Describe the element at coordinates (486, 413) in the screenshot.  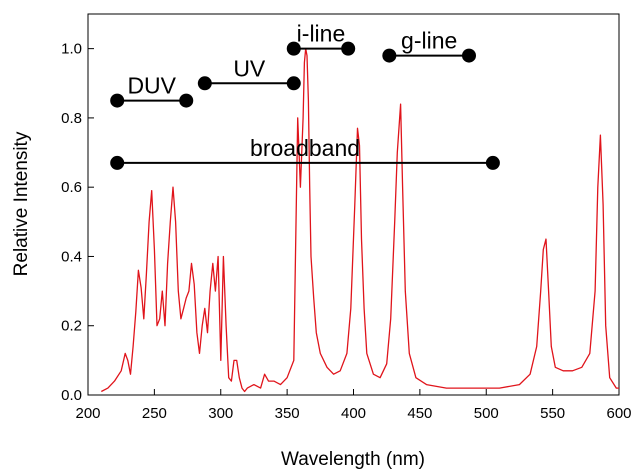
I see `x-tick-label: 500` at that location.